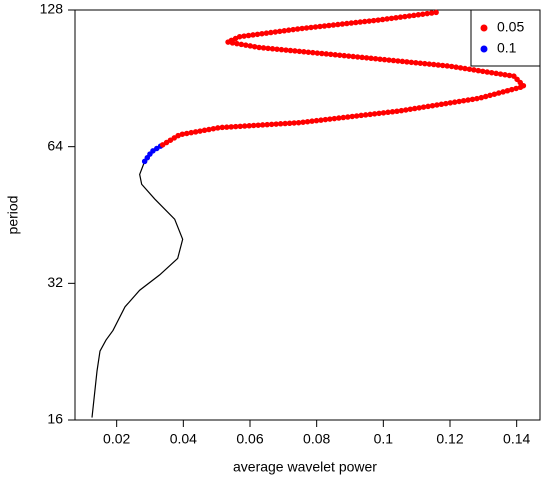 This screenshot has width=550, height=490. Describe the element at coordinates (510, 27) in the screenshot. I see `legend-label: 0.05` at that location.